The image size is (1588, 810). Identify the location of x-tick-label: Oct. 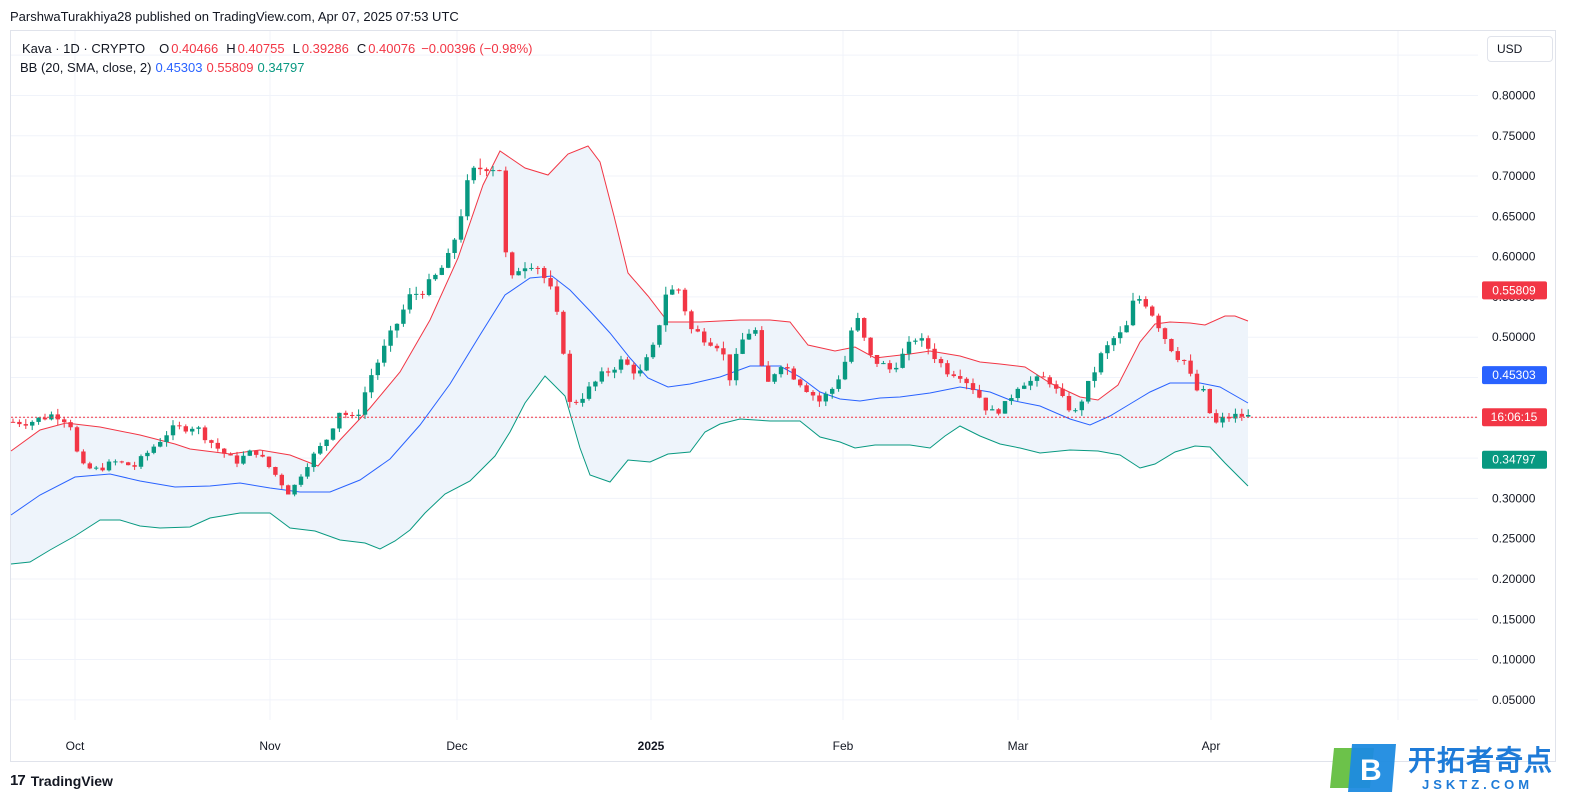
(75, 746).